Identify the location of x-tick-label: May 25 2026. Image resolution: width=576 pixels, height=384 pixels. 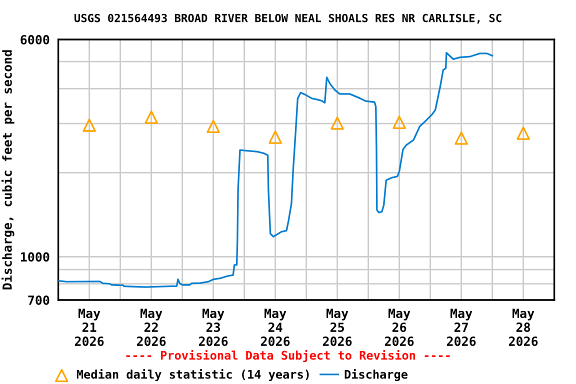
(337, 327).